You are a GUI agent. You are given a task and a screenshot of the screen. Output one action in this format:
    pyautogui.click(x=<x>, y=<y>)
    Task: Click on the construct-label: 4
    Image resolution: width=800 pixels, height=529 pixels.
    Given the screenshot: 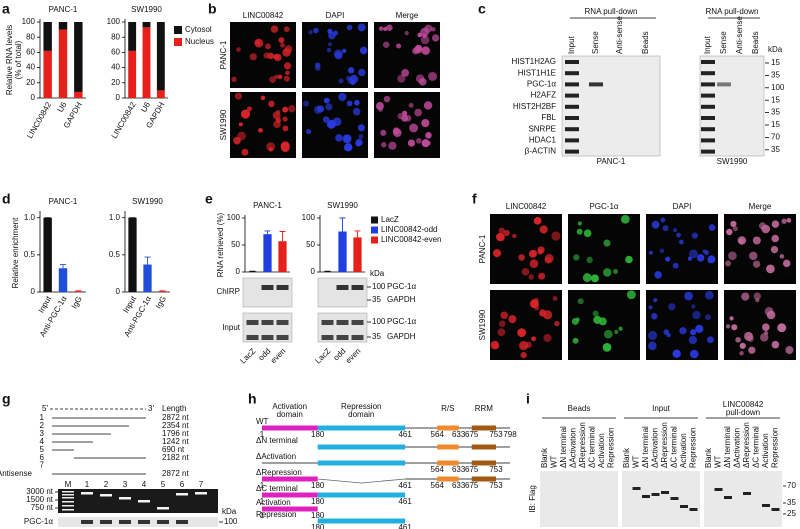 What is the action you would take?
    pyautogui.click(x=42, y=441)
    